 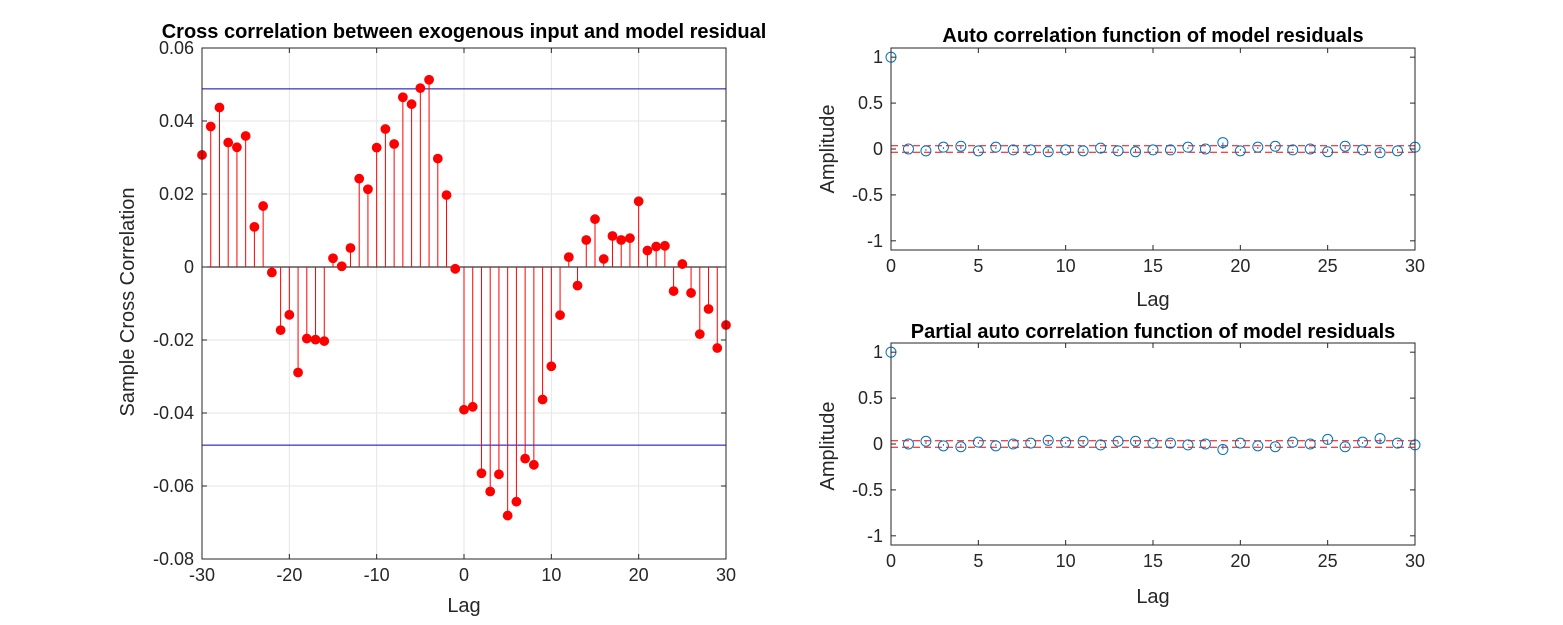 I want to click on x-tick-label: 5, so click(x=978, y=561).